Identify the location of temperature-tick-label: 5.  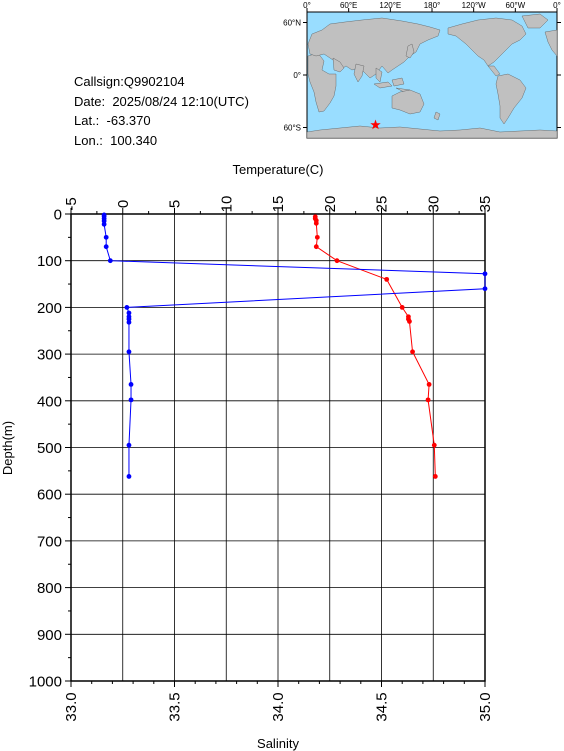
(175, 204).